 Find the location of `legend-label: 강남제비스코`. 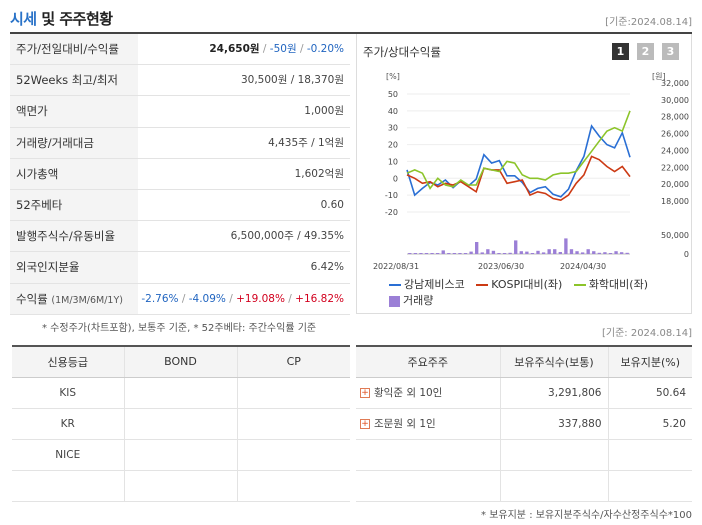

legend-label: 강남제비스코 is located at coordinates (434, 284).